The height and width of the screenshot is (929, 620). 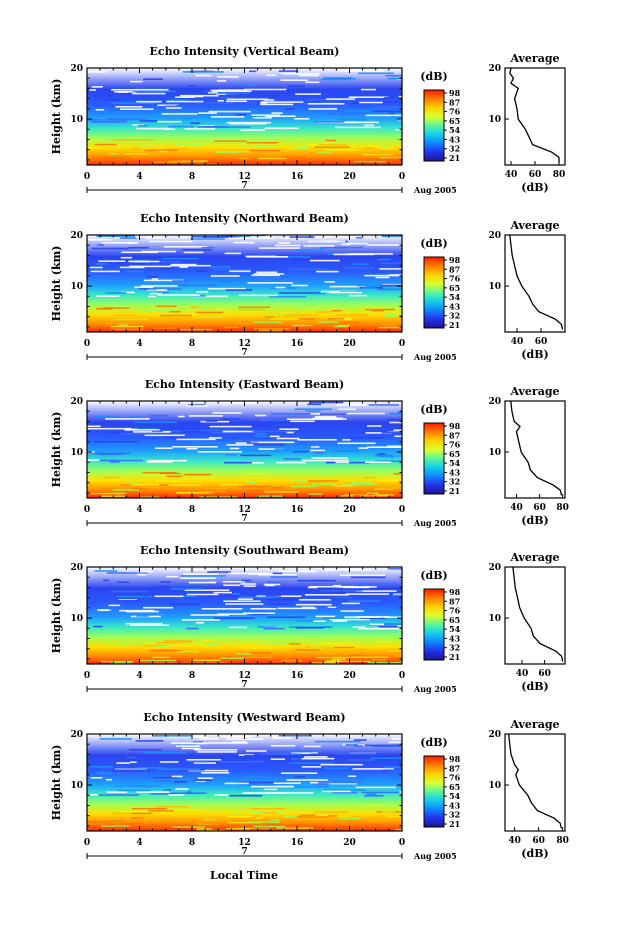 What do you see at coordinates (516, 508) in the screenshot?
I see `average-x-tick-label: 40` at bounding box center [516, 508].